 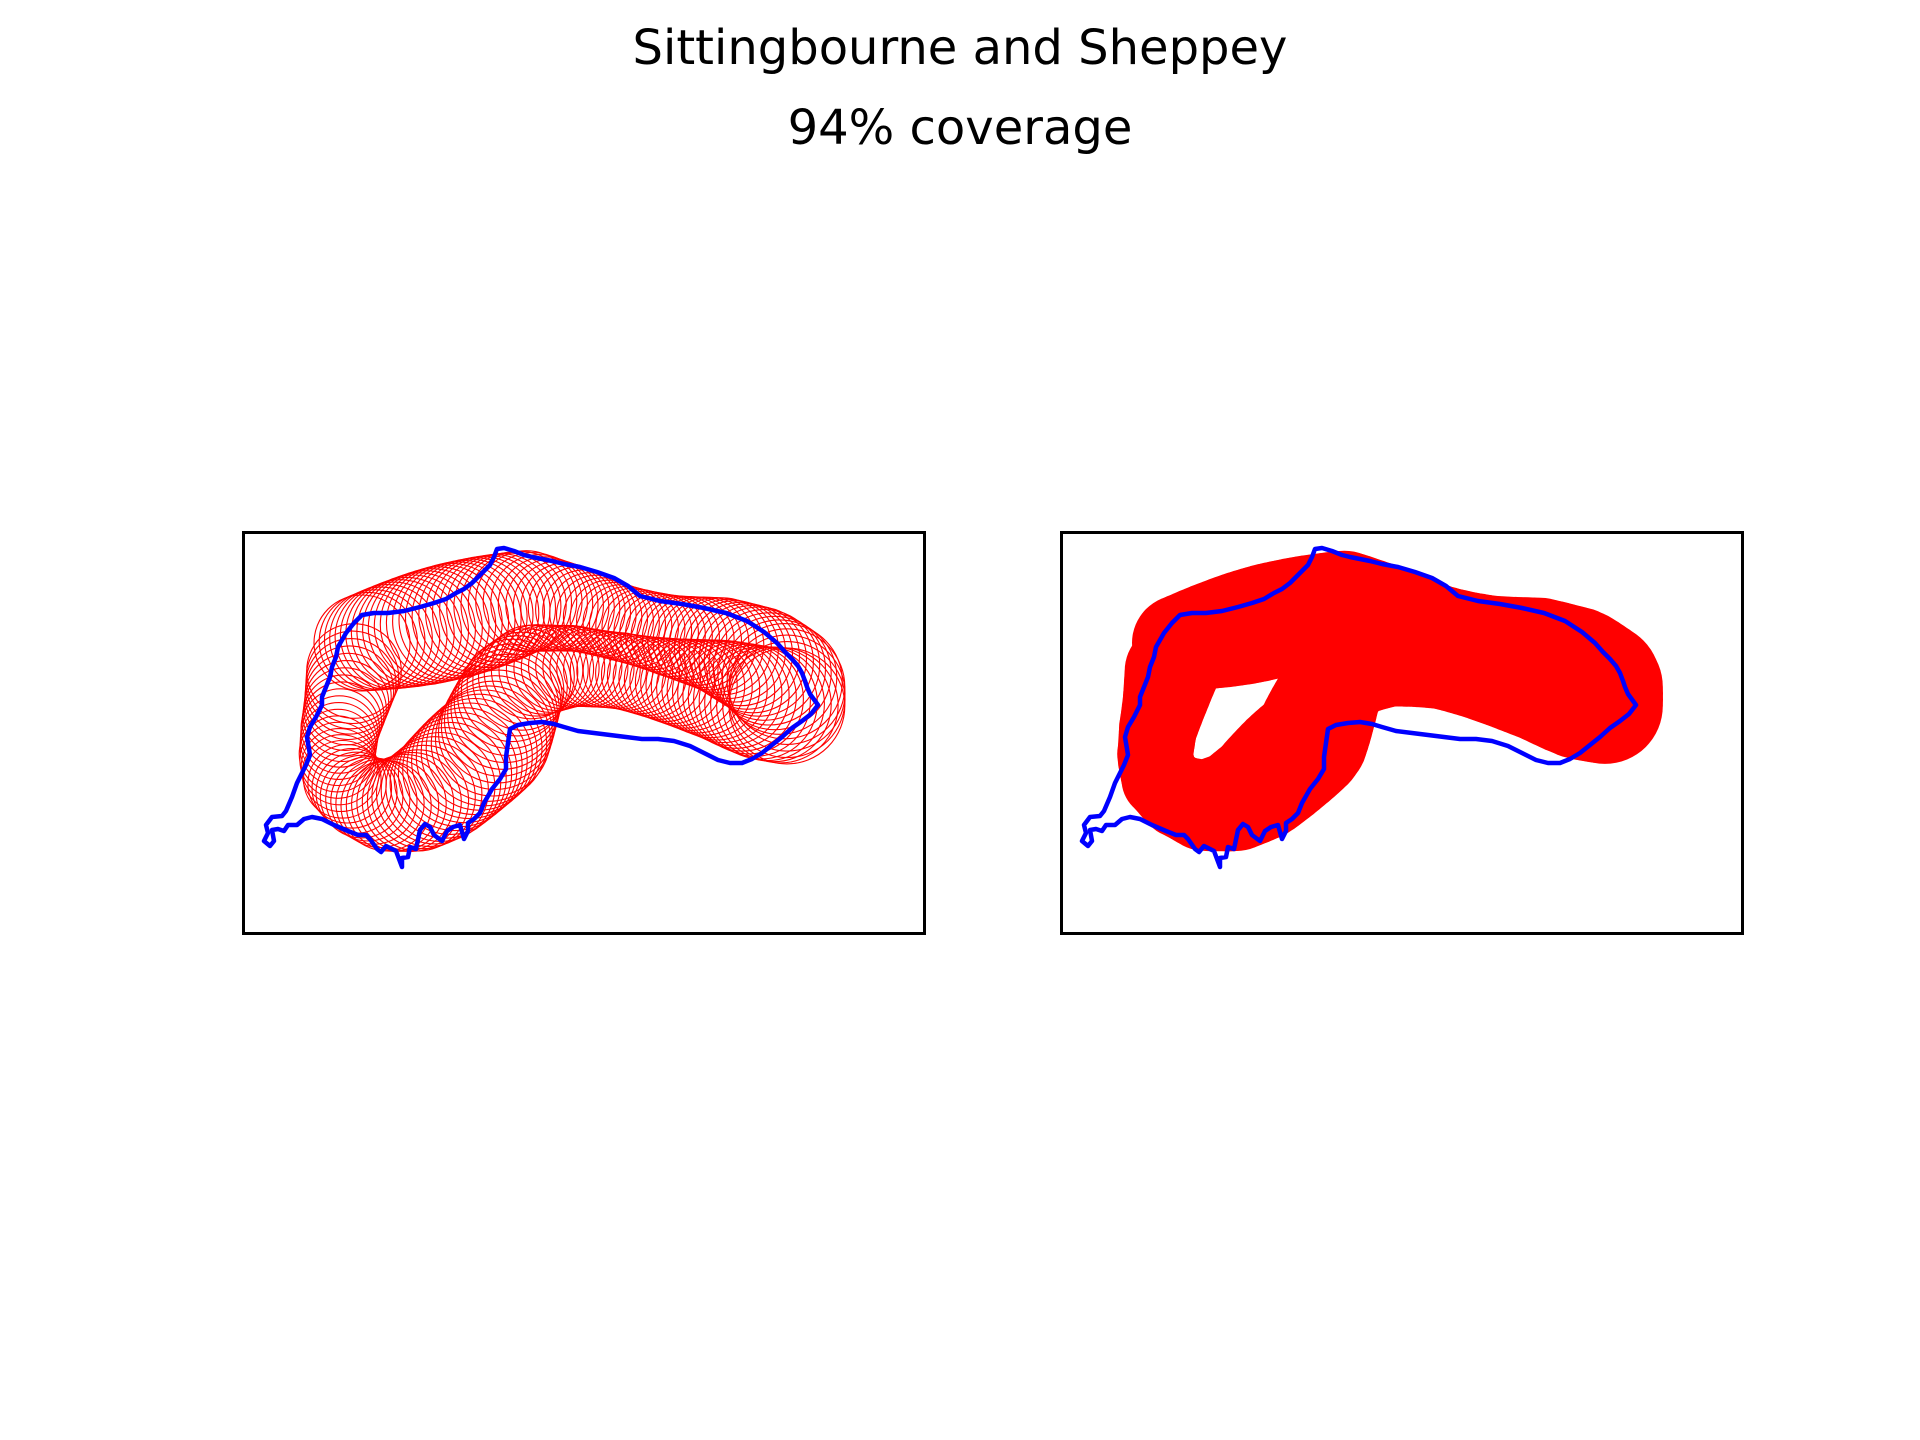 What do you see at coordinates (960, 48) in the screenshot?
I see `figure-title: Sittingbourne and Sheppey` at bounding box center [960, 48].